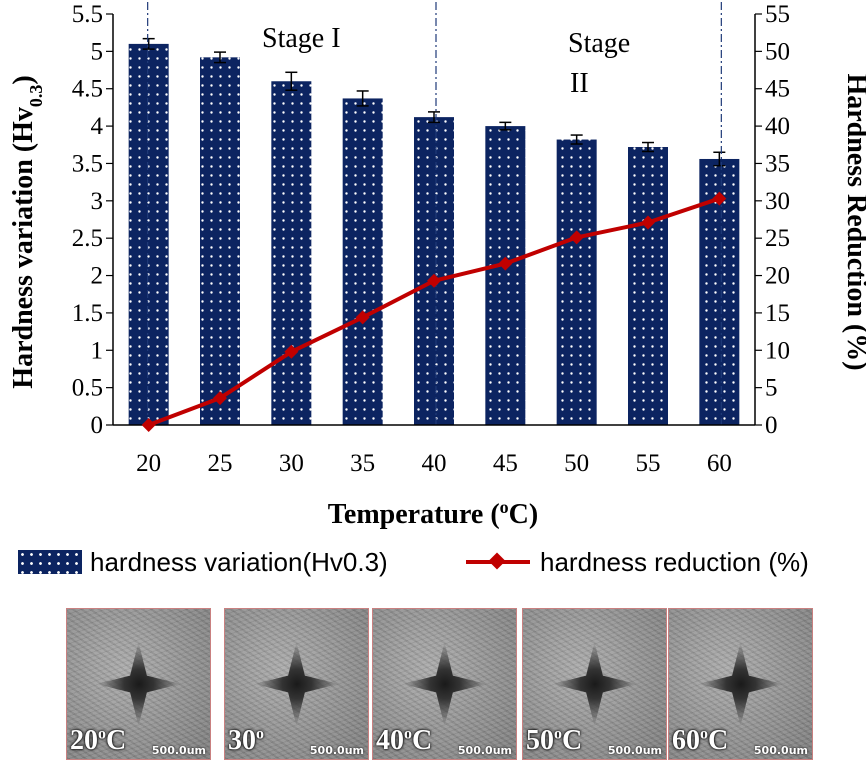  Describe the element at coordinates (50, 562) in the screenshot. I see `legend-bar-swatch` at that location.